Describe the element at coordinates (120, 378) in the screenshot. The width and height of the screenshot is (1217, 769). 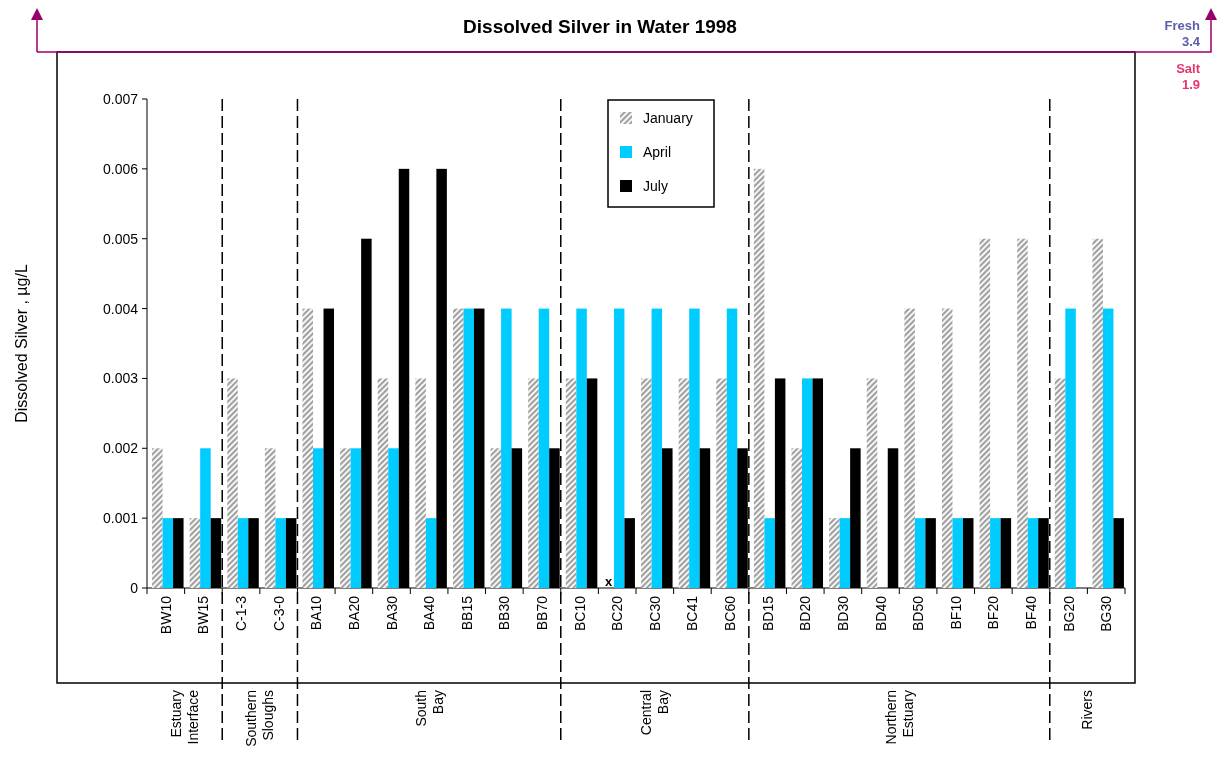
I see `y-tick-label: 0.003` at that location.